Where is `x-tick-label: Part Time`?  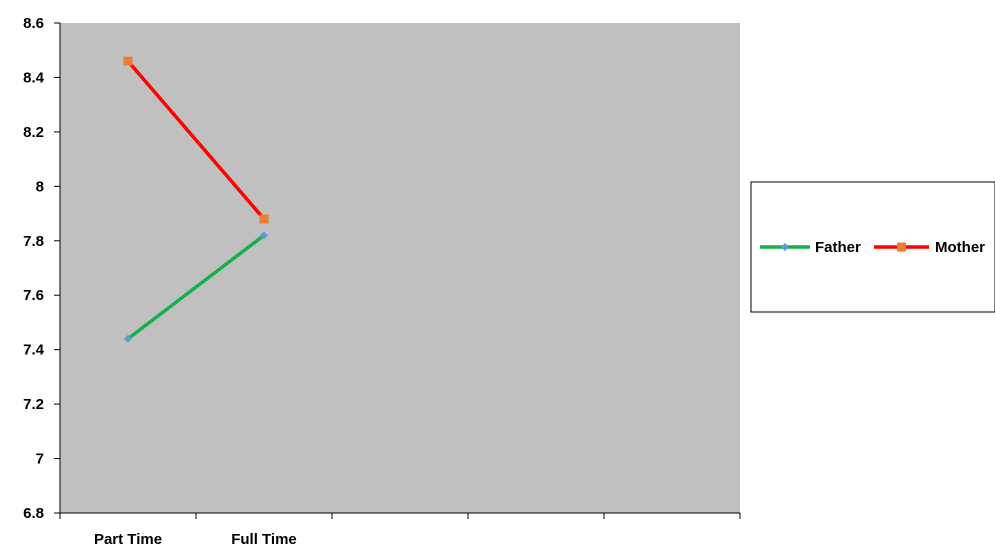
x-tick-label: Part Time is located at coordinates (128, 539).